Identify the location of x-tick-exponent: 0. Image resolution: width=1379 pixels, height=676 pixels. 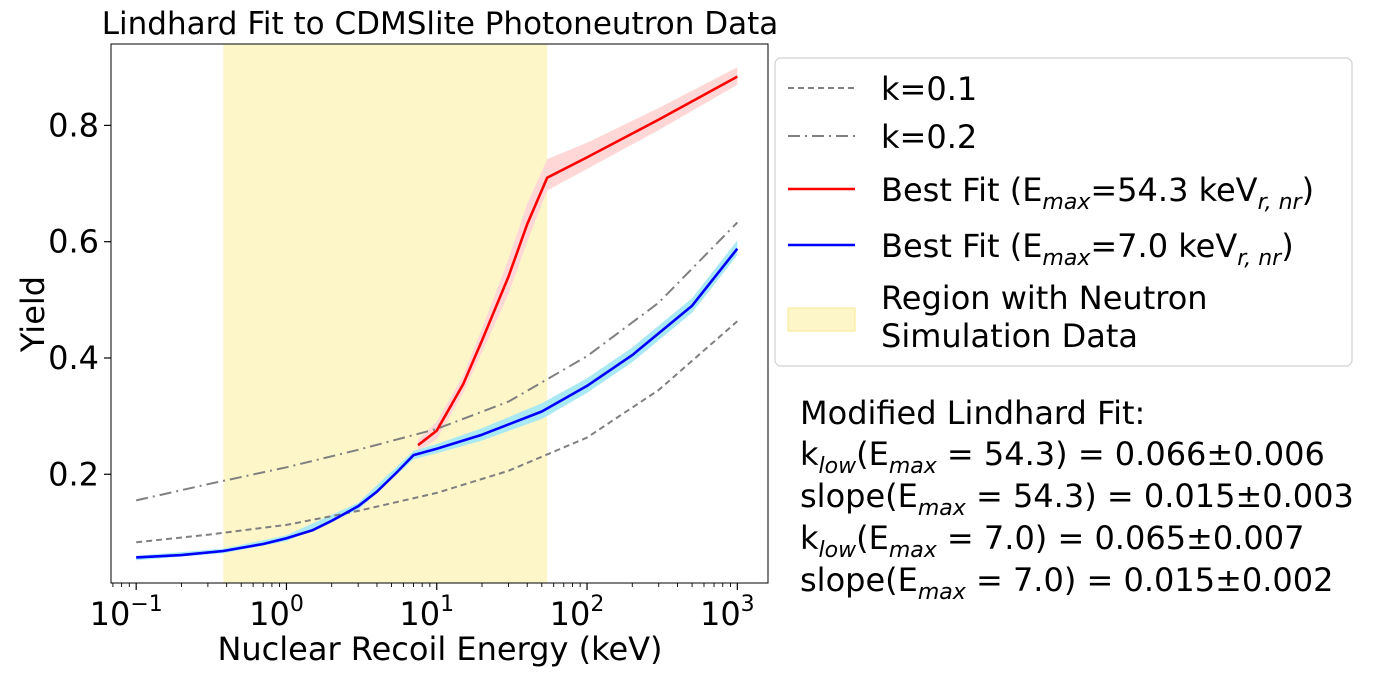
(297, 604).